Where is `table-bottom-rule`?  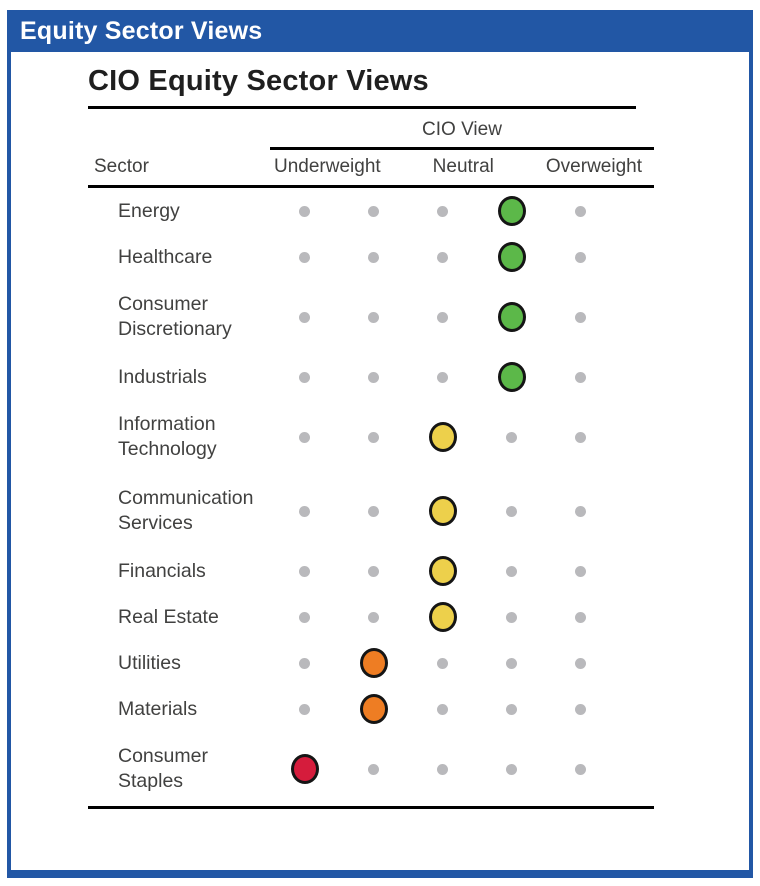
table-bottom-rule is located at coordinates (371, 808).